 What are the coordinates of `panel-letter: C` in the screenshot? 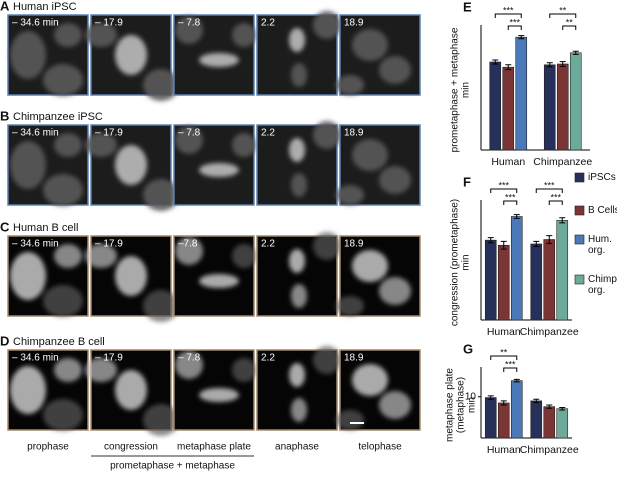 It's located at (5, 226).